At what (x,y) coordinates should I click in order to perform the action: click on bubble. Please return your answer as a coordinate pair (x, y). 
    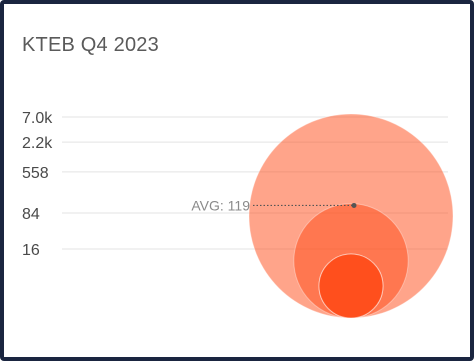
    Looking at the image, I should click on (351, 286).